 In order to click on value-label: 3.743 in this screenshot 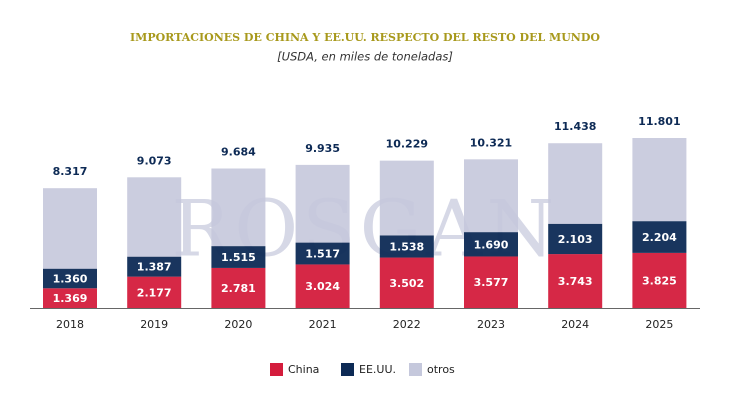, I will do `click(575, 281)`.